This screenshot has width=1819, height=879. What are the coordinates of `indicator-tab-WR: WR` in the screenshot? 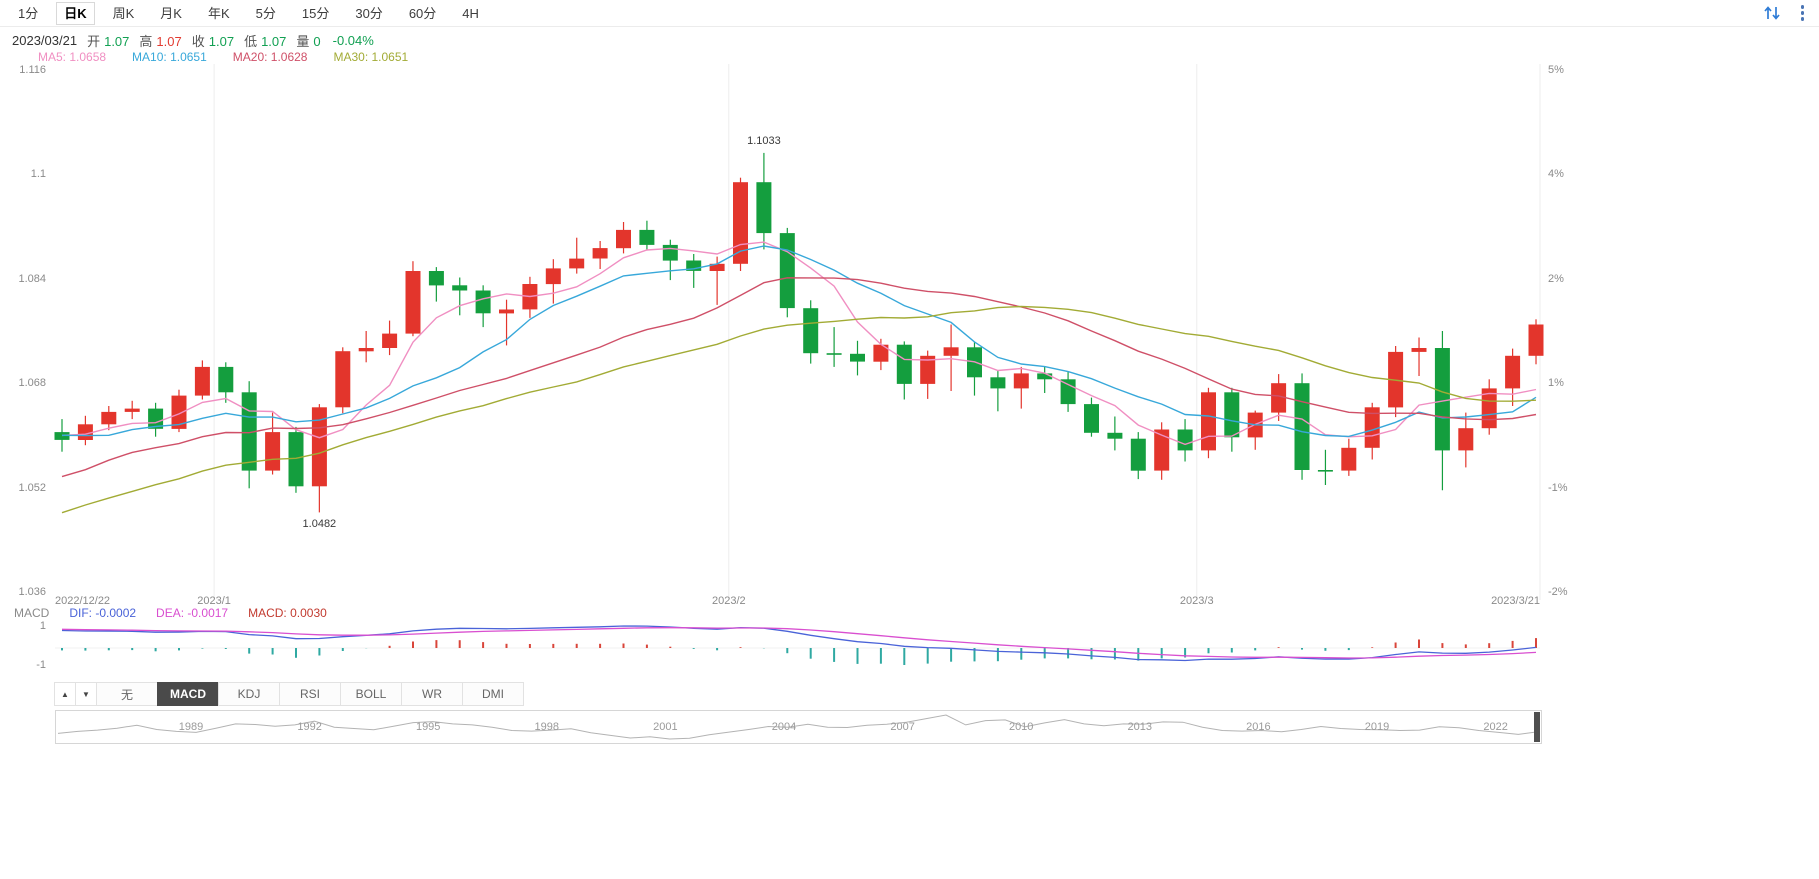 It's located at (432, 694).